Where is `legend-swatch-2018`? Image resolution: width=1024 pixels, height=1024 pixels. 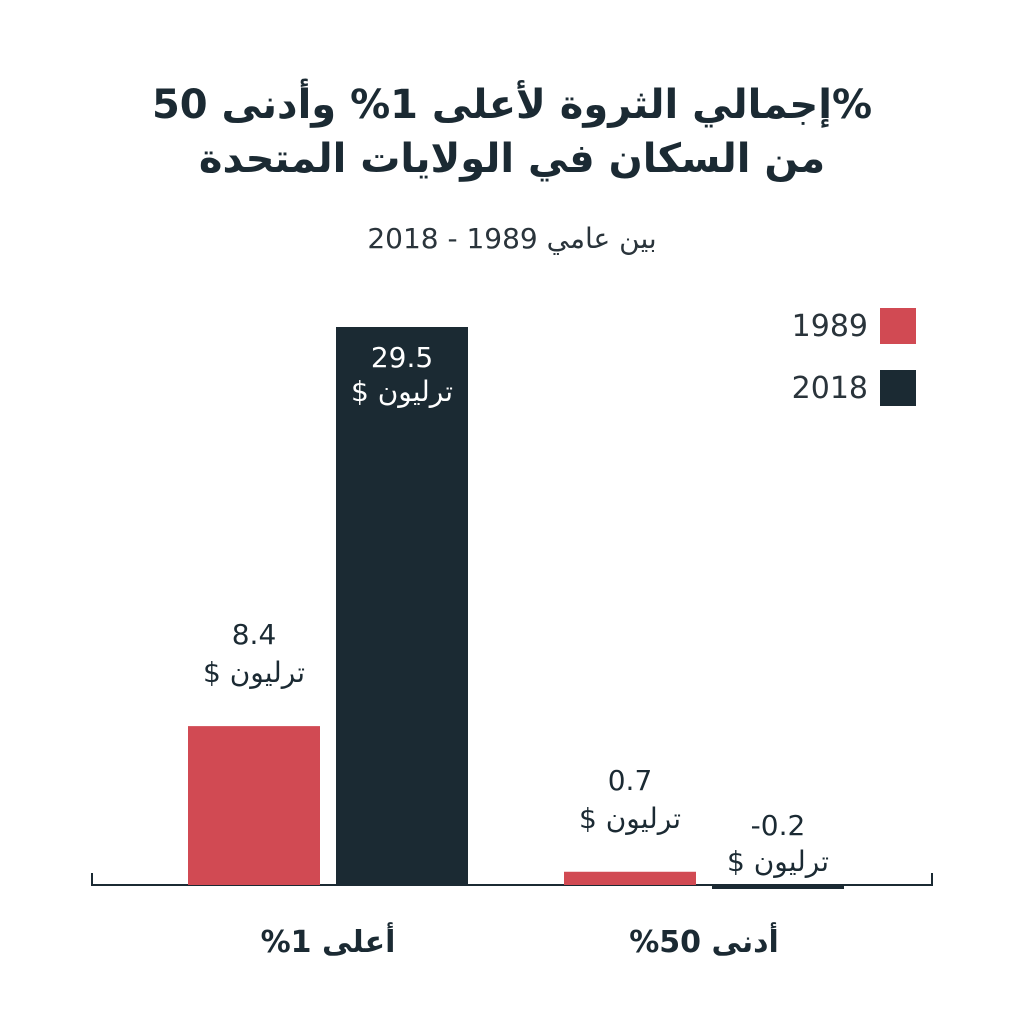 legend-swatch-2018 is located at coordinates (898, 388).